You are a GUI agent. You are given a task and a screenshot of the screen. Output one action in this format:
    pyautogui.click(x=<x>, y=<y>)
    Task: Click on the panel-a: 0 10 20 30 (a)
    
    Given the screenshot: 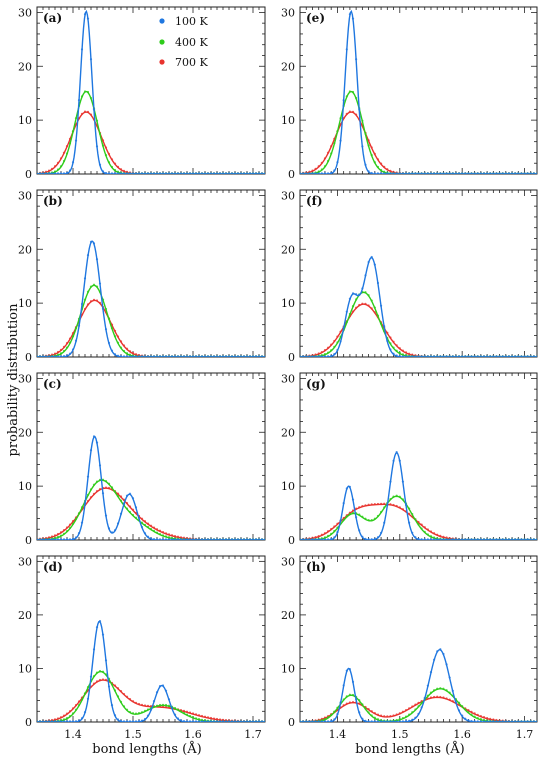 What is the action you would take?
    pyautogui.click(x=142, y=93)
    